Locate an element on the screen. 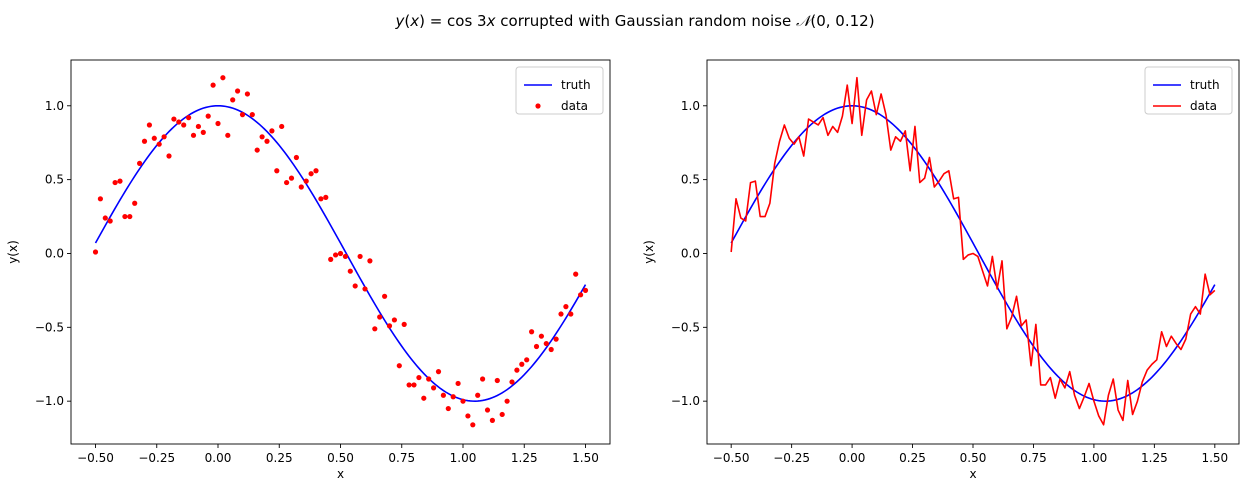 This screenshot has height=498, width=1245. title-part: ) = cos 3 is located at coordinates (453, 21).